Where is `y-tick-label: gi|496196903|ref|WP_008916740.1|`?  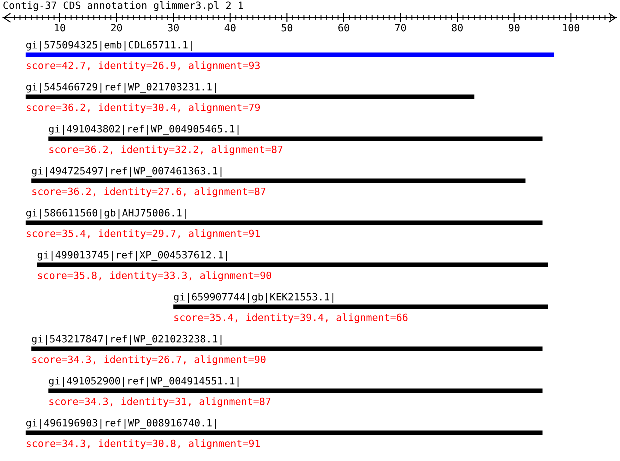 y-tick-label: gi|496196903|ref|WP_008916740.1| is located at coordinates (121, 424).